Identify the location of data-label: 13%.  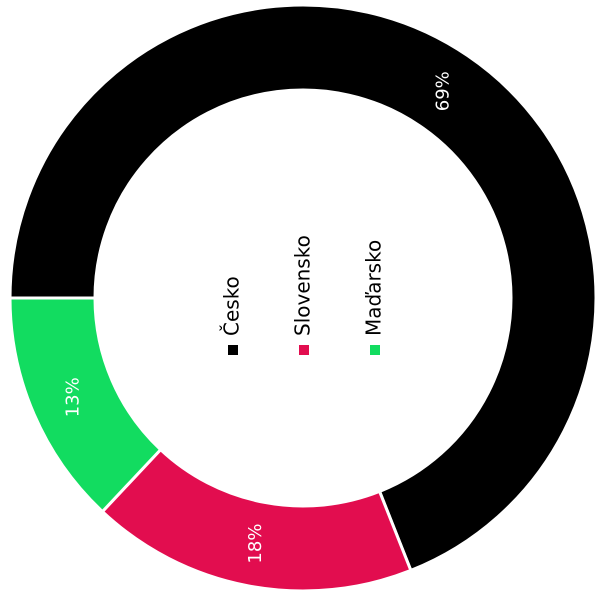
(73, 397).